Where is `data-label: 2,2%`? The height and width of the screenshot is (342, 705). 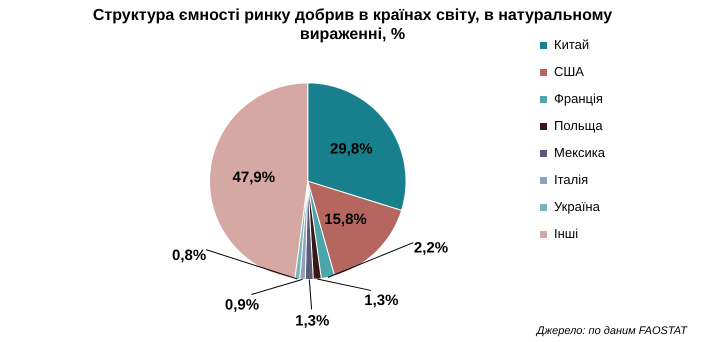 data-label: 2,2% is located at coordinates (431, 247).